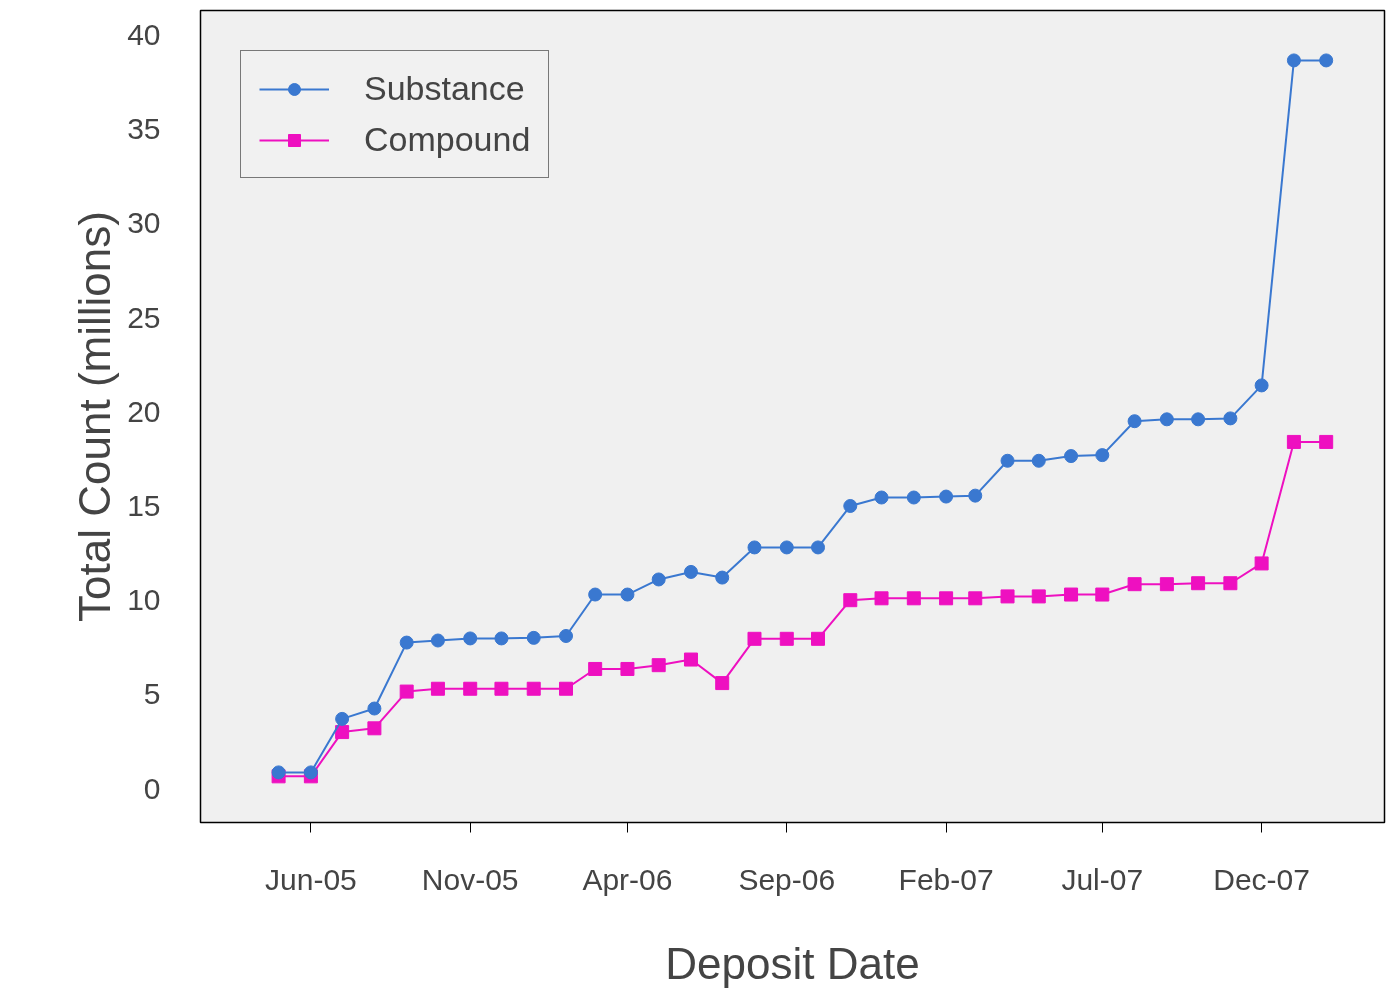 This screenshot has height=990, width=1390. I want to click on x-tick-label: Dec-07, so click(1261, 879).